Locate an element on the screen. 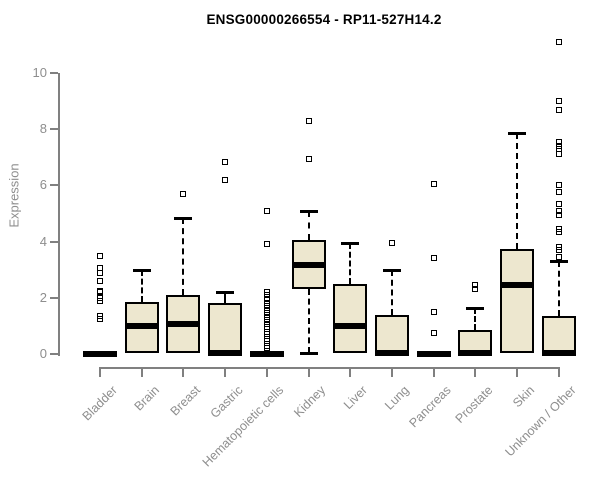 This screenshot has width=600, height=500. upper-whisker-lung is located at coordinates (391, 292).